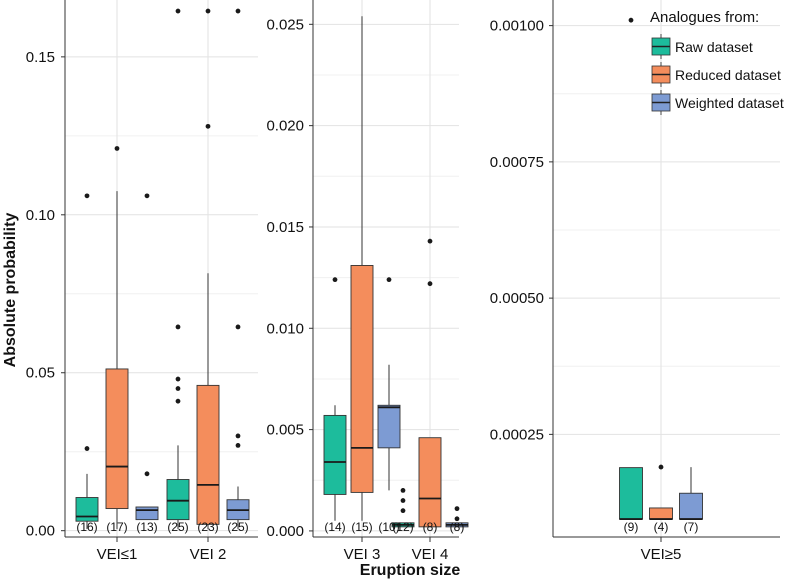 Image resolution: width=809 pixels, height=581 pixels. Describe the element at coordinates (631, 527) in the screenshot. I see `sample-count-label: (9)` at that location.